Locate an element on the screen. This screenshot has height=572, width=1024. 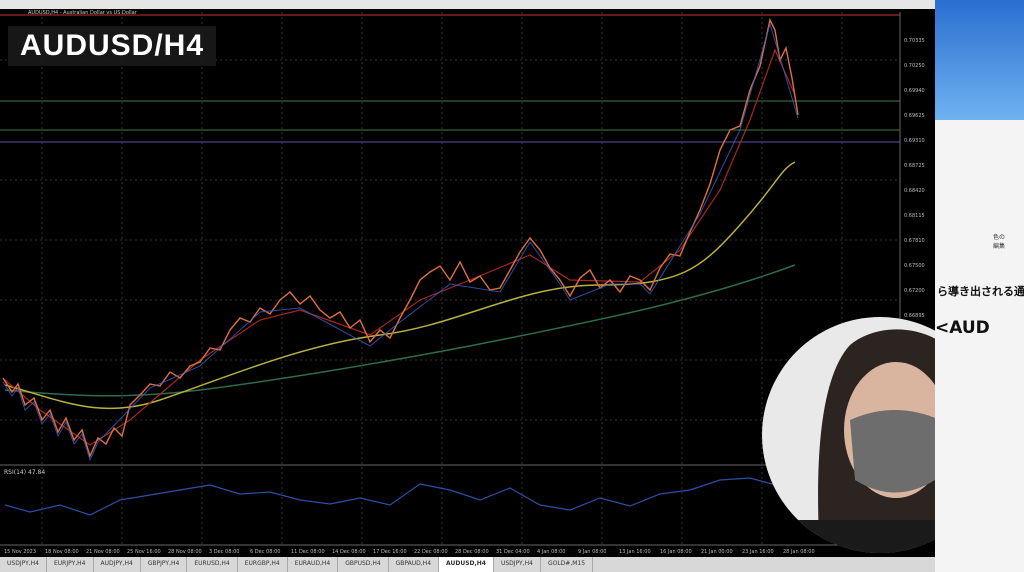
side-panel is located at coordinates (979, 346).